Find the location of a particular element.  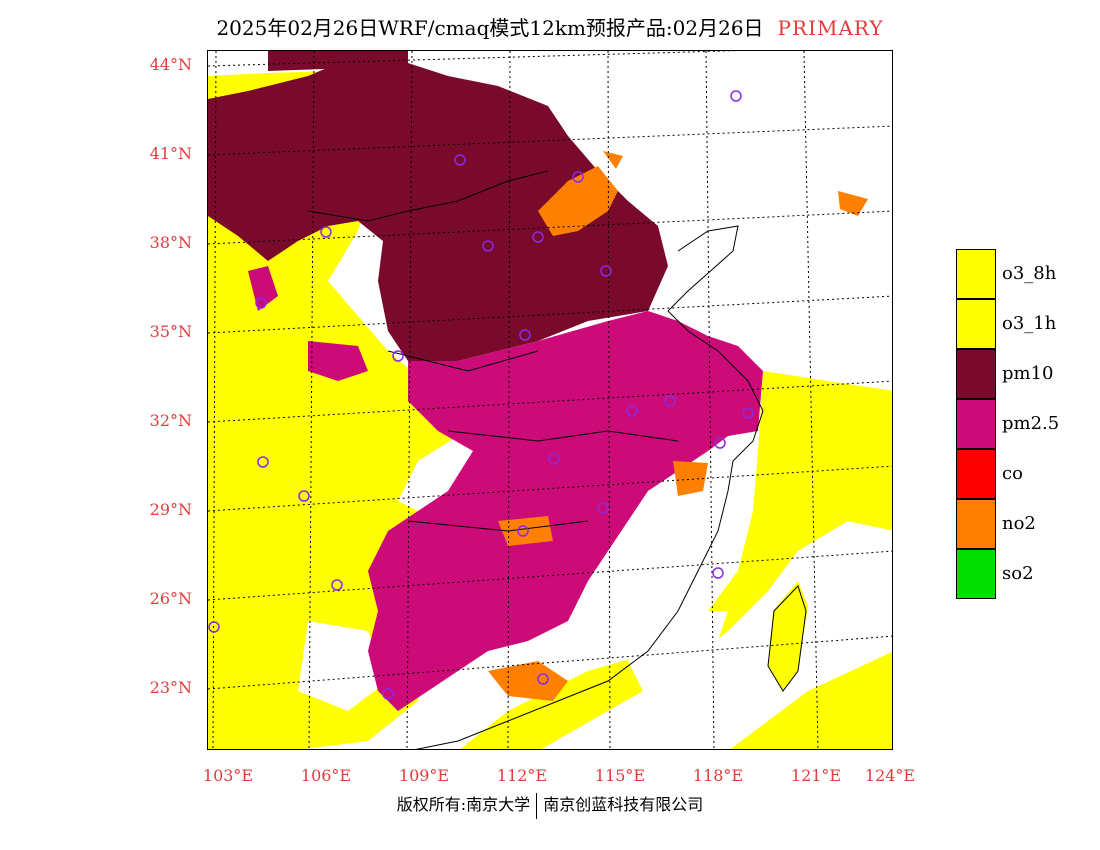

legend-item-no2: no2 is located at coordinates (1026, 524).